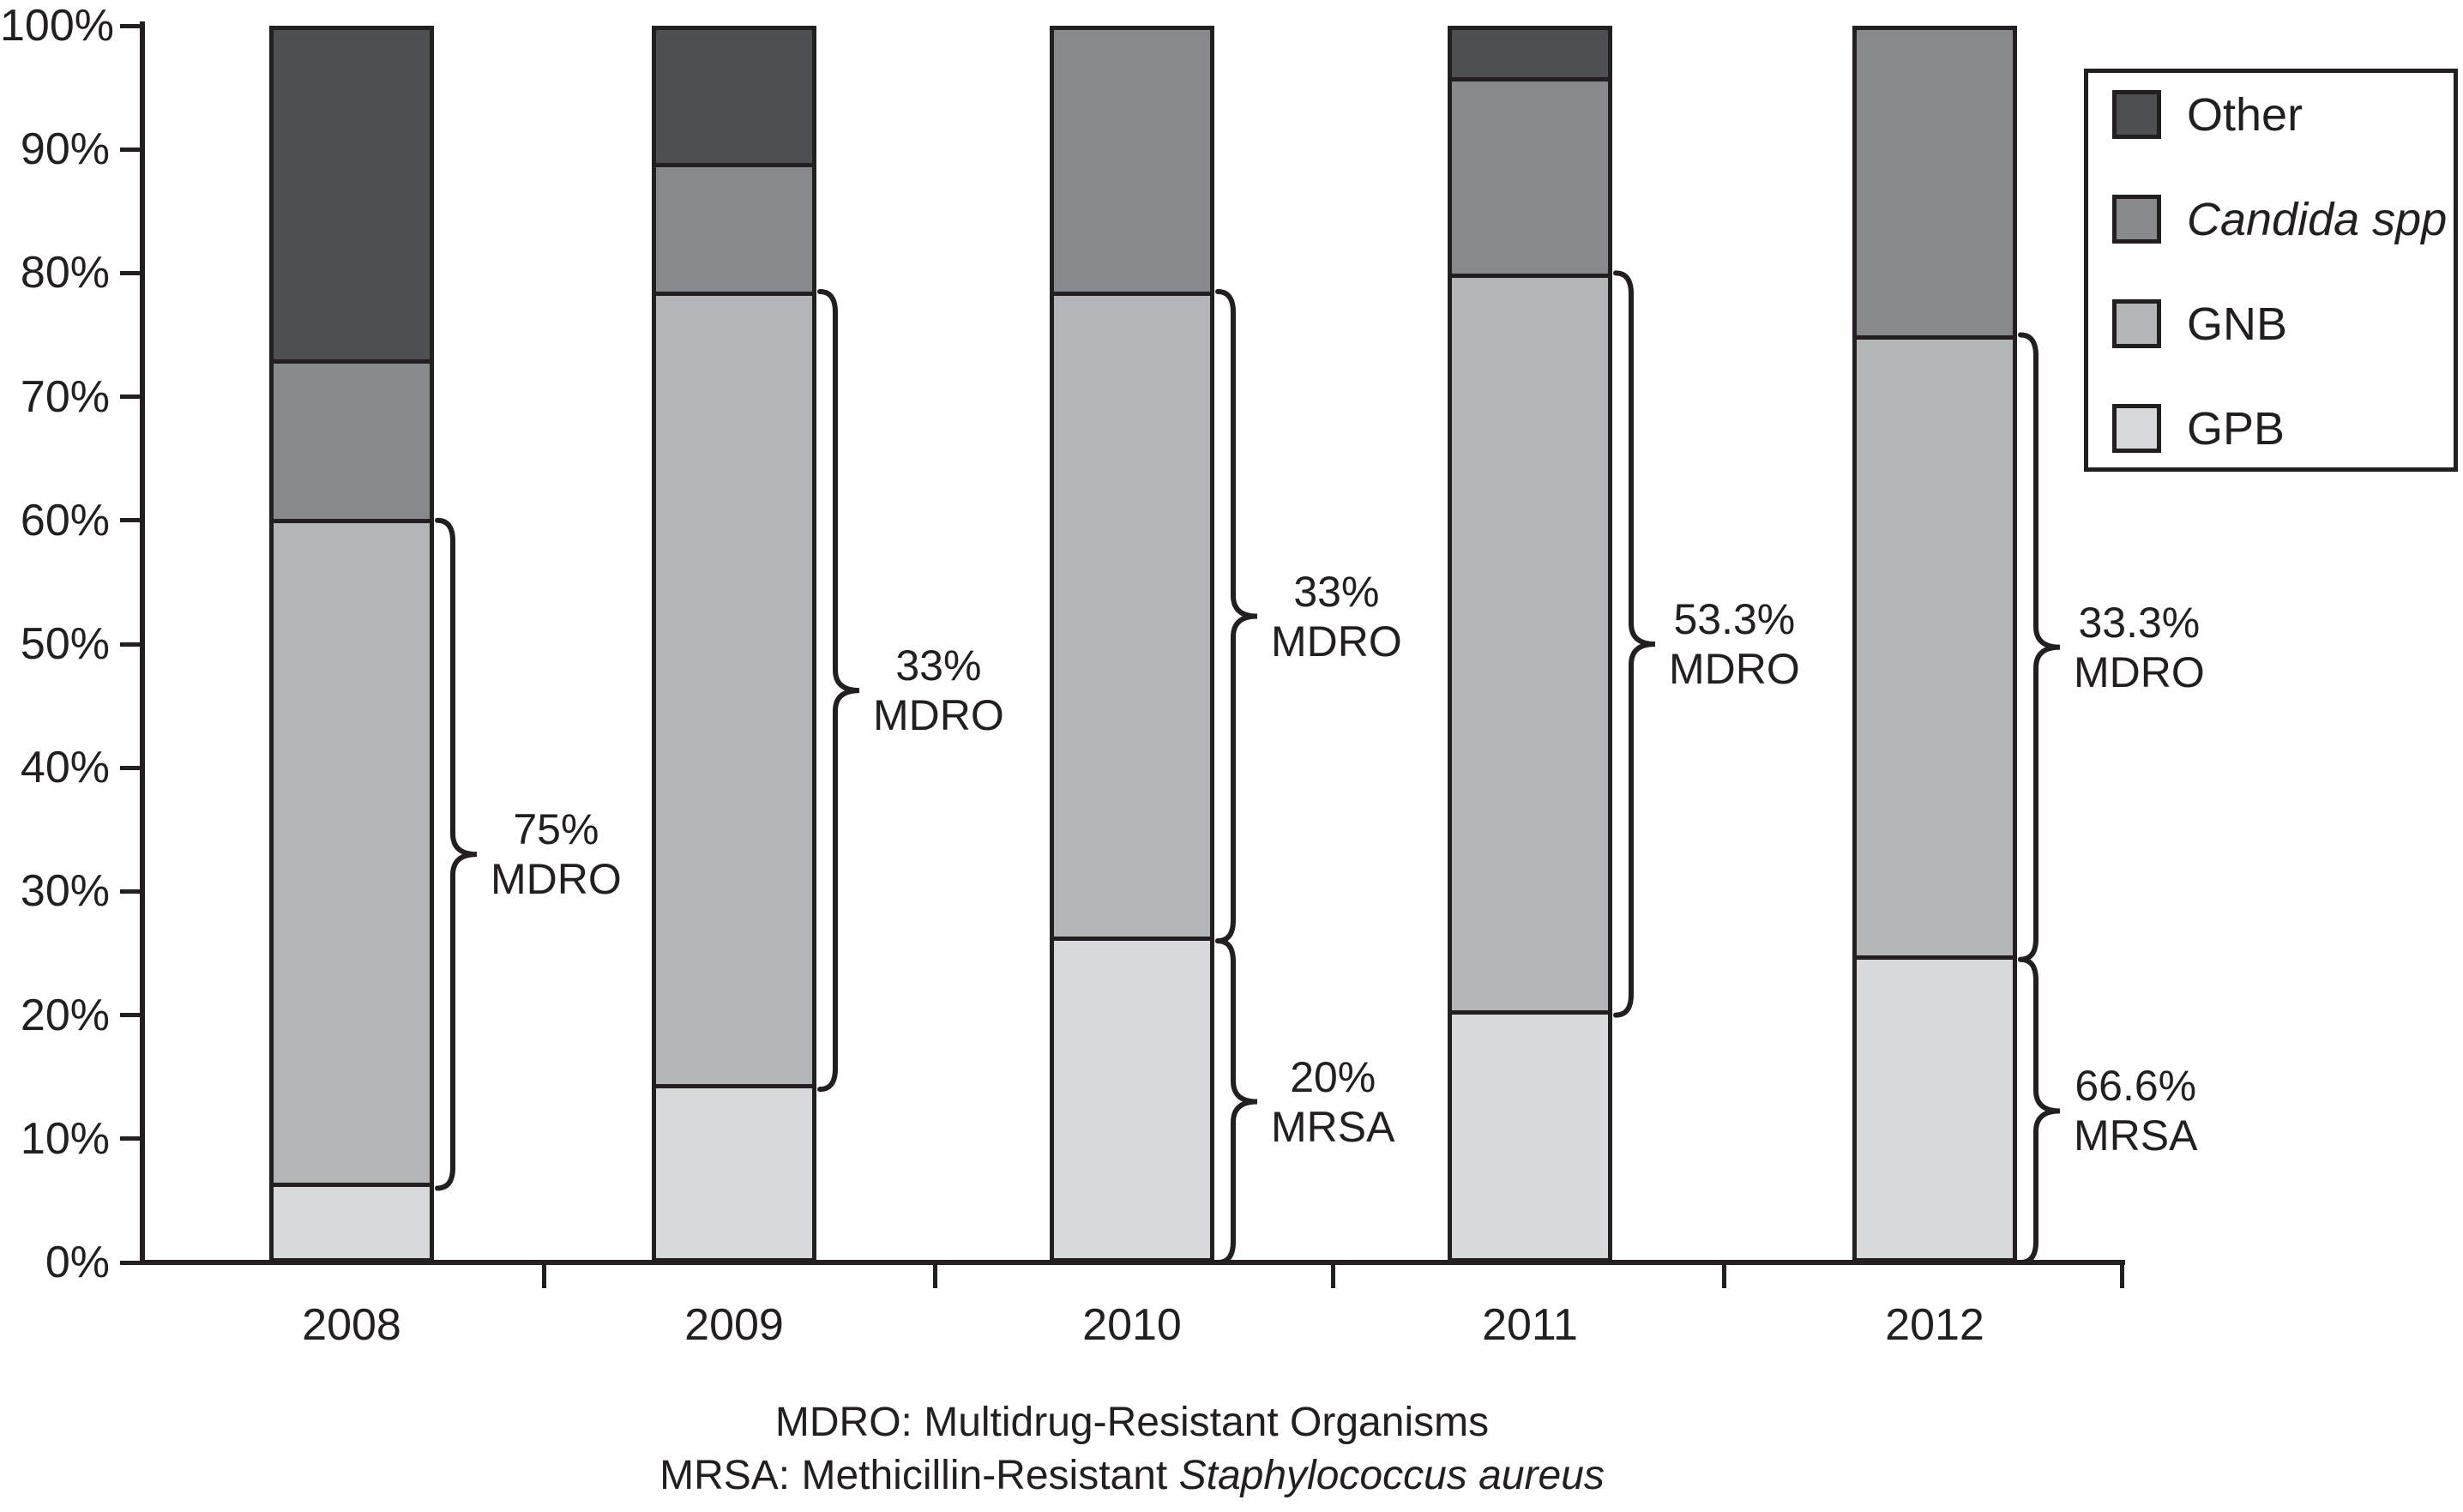 The image size is (2463, 1512). I want to click on legend-swatch-candida-spp, so click(2136, 219).